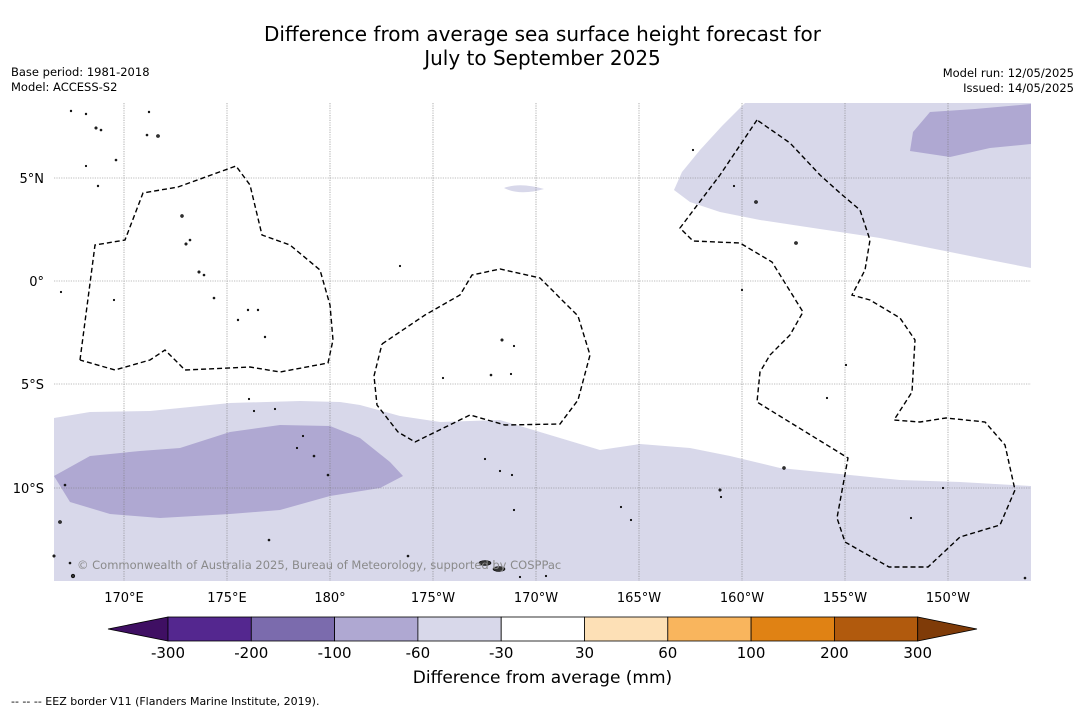 This screenshot has width=1085, height=713. I want to click on model-name: Model: ACCESS-S2, so click(64, 87).